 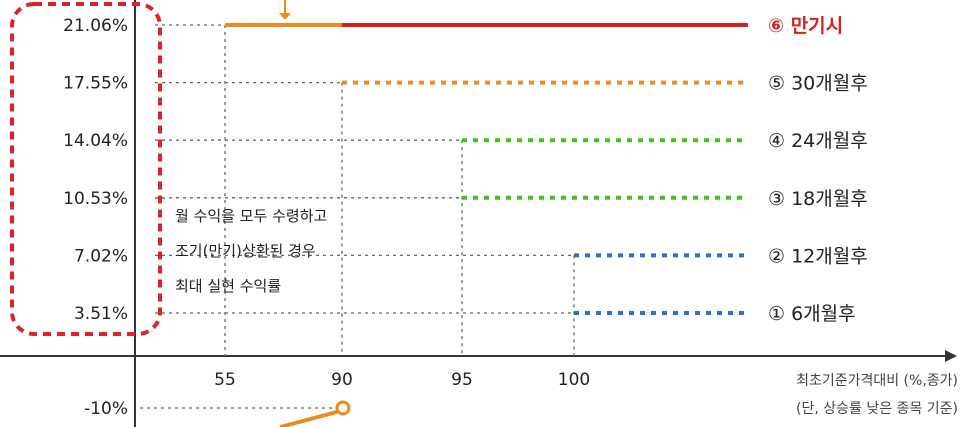 I want to click on series-label: ④ 24개월후, so click(x=818, y=141).